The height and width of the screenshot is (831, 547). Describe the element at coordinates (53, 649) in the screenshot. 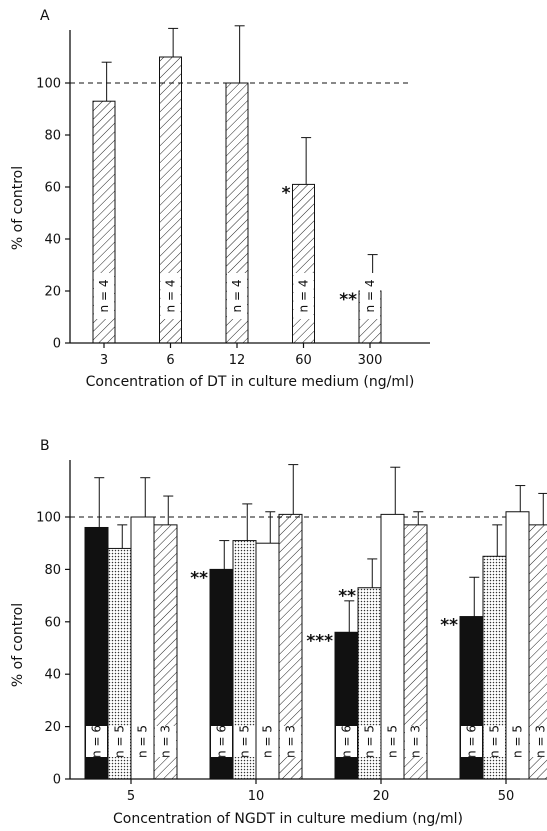

I see `panel-b-y-ticks: 0 20 40 60 80 100` at that location.